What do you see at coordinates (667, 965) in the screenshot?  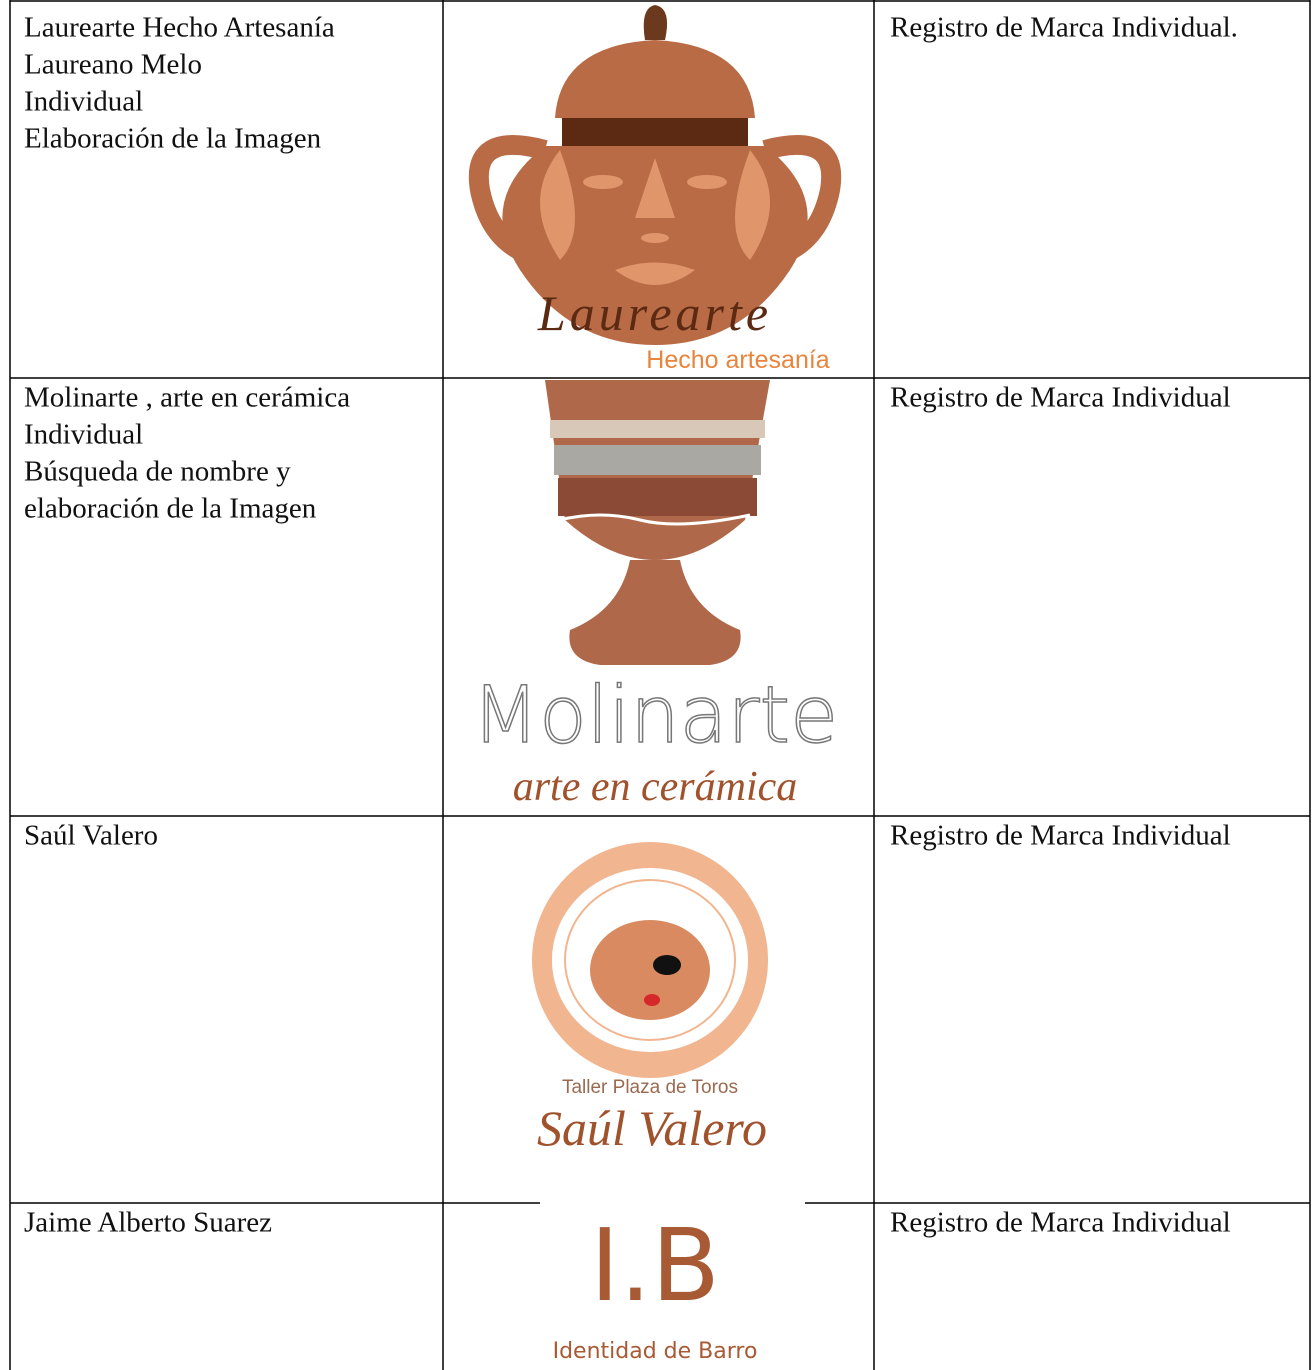 I see `bull` at bounding box center [667, 965].